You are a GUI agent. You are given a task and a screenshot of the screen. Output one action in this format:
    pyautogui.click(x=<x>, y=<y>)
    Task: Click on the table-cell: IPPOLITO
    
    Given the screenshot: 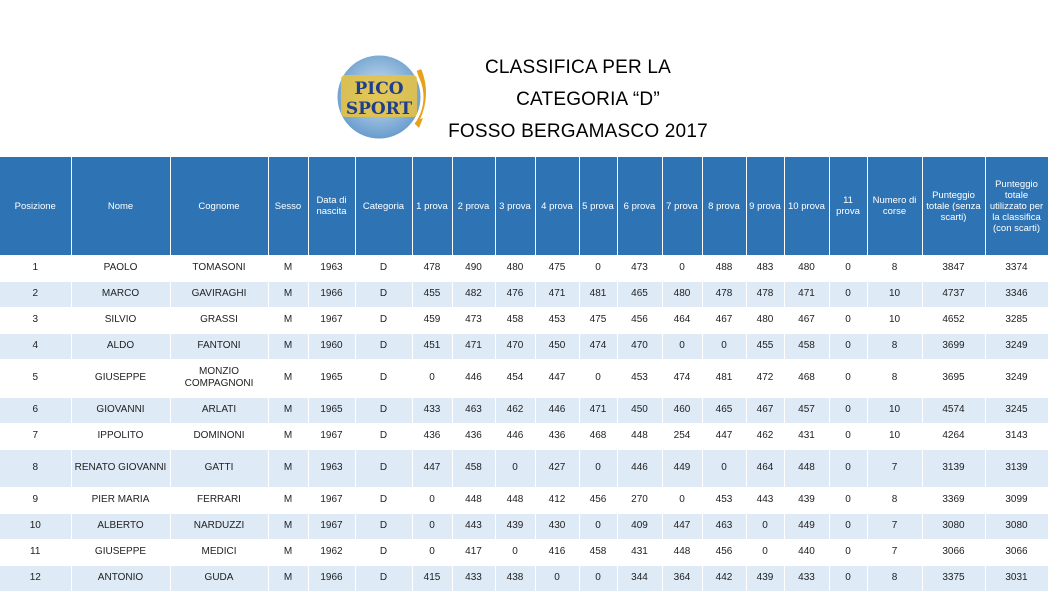 What is the action you would take?
    pyautogui.click(x=121, y=436)
    